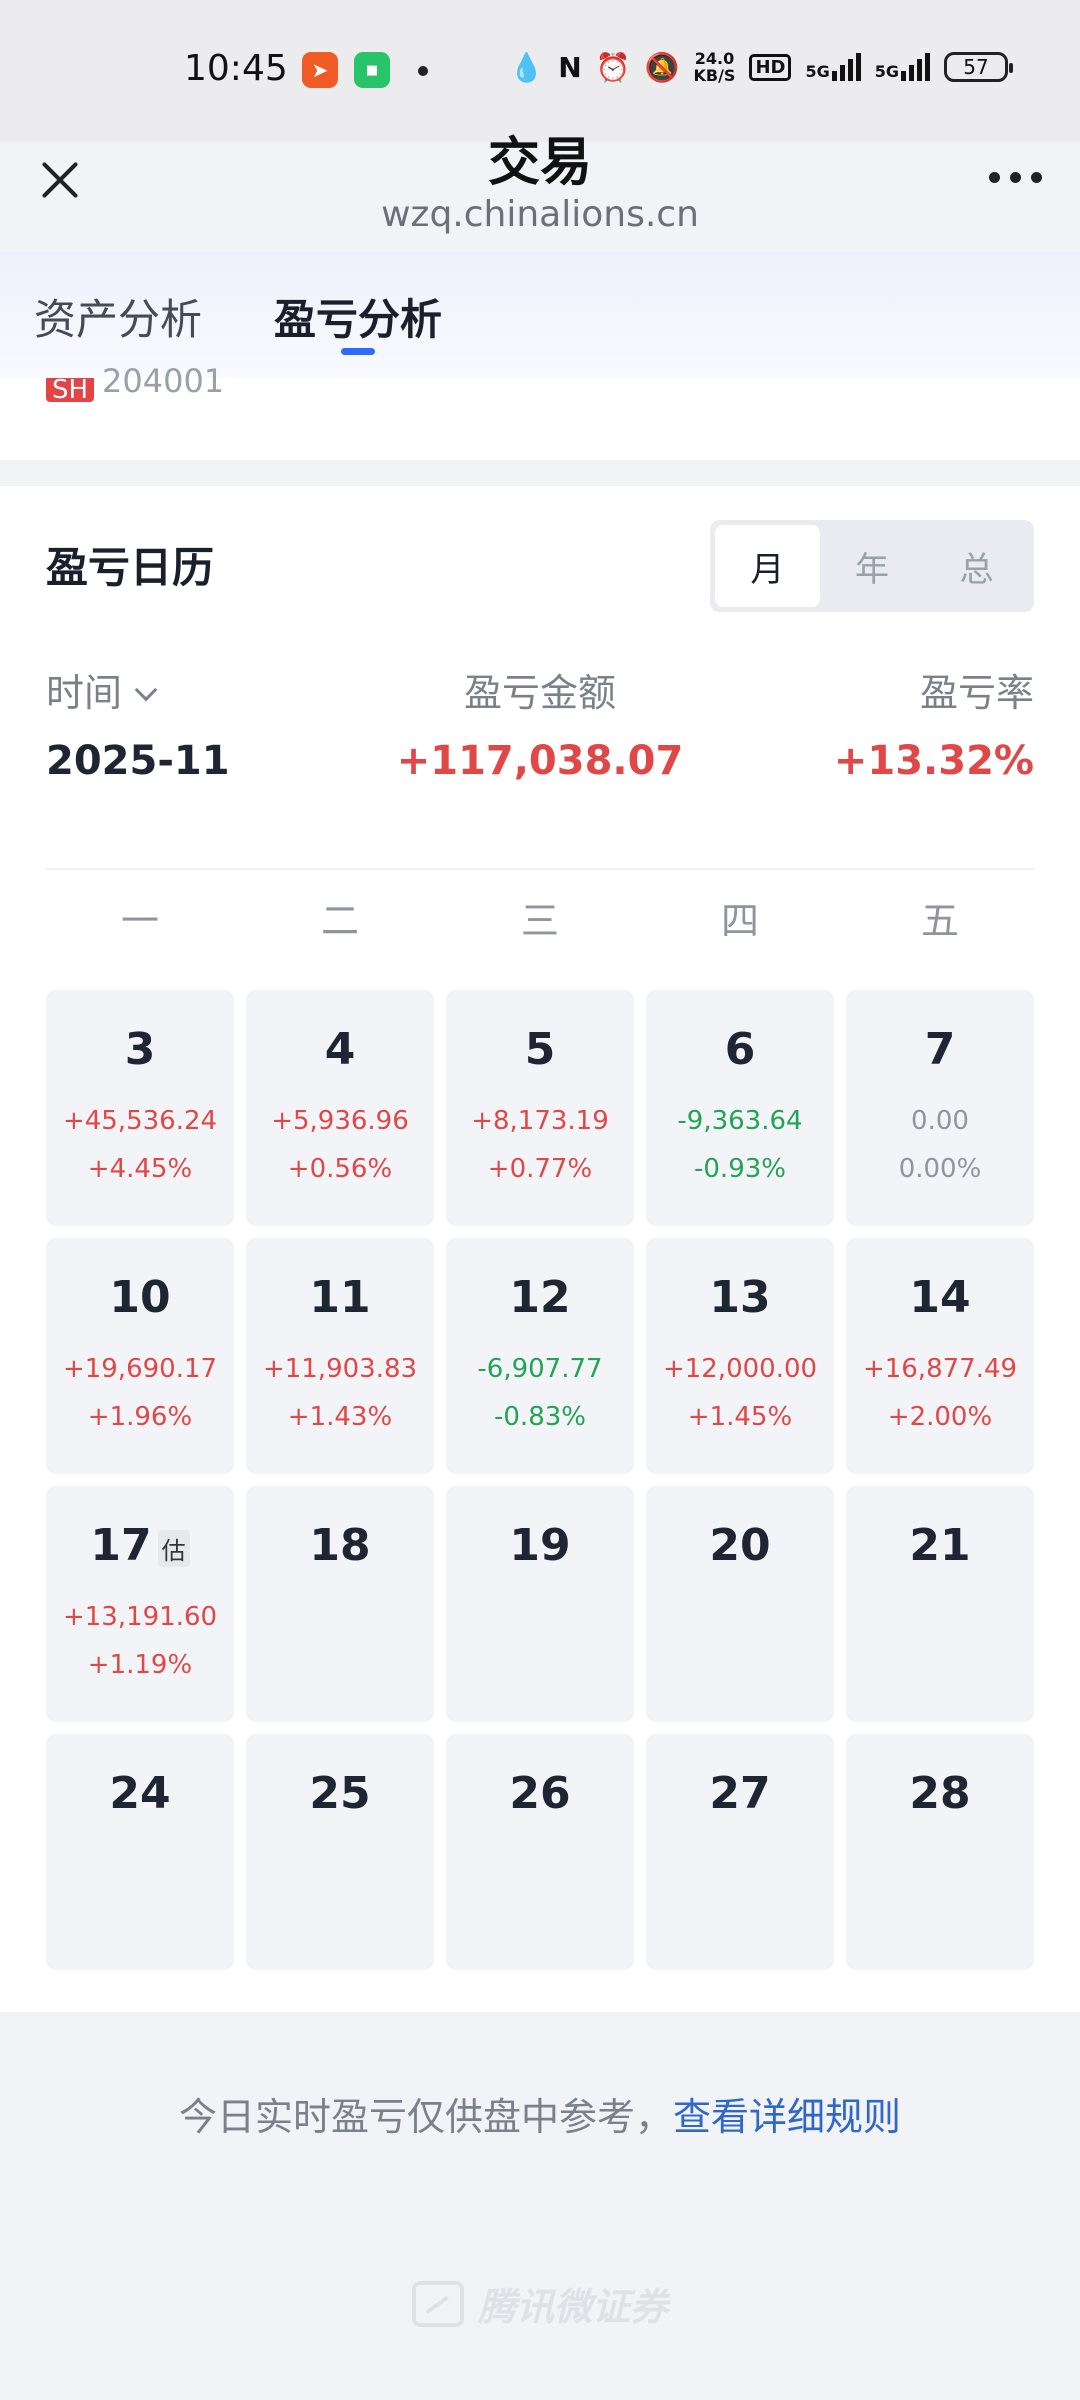 The width and height of the screenshot is (1080, 2400). What do you see at coordinates (940, 1793) in the screenshot?
I see `day-number: 28` at bounding box center [940, 1793].